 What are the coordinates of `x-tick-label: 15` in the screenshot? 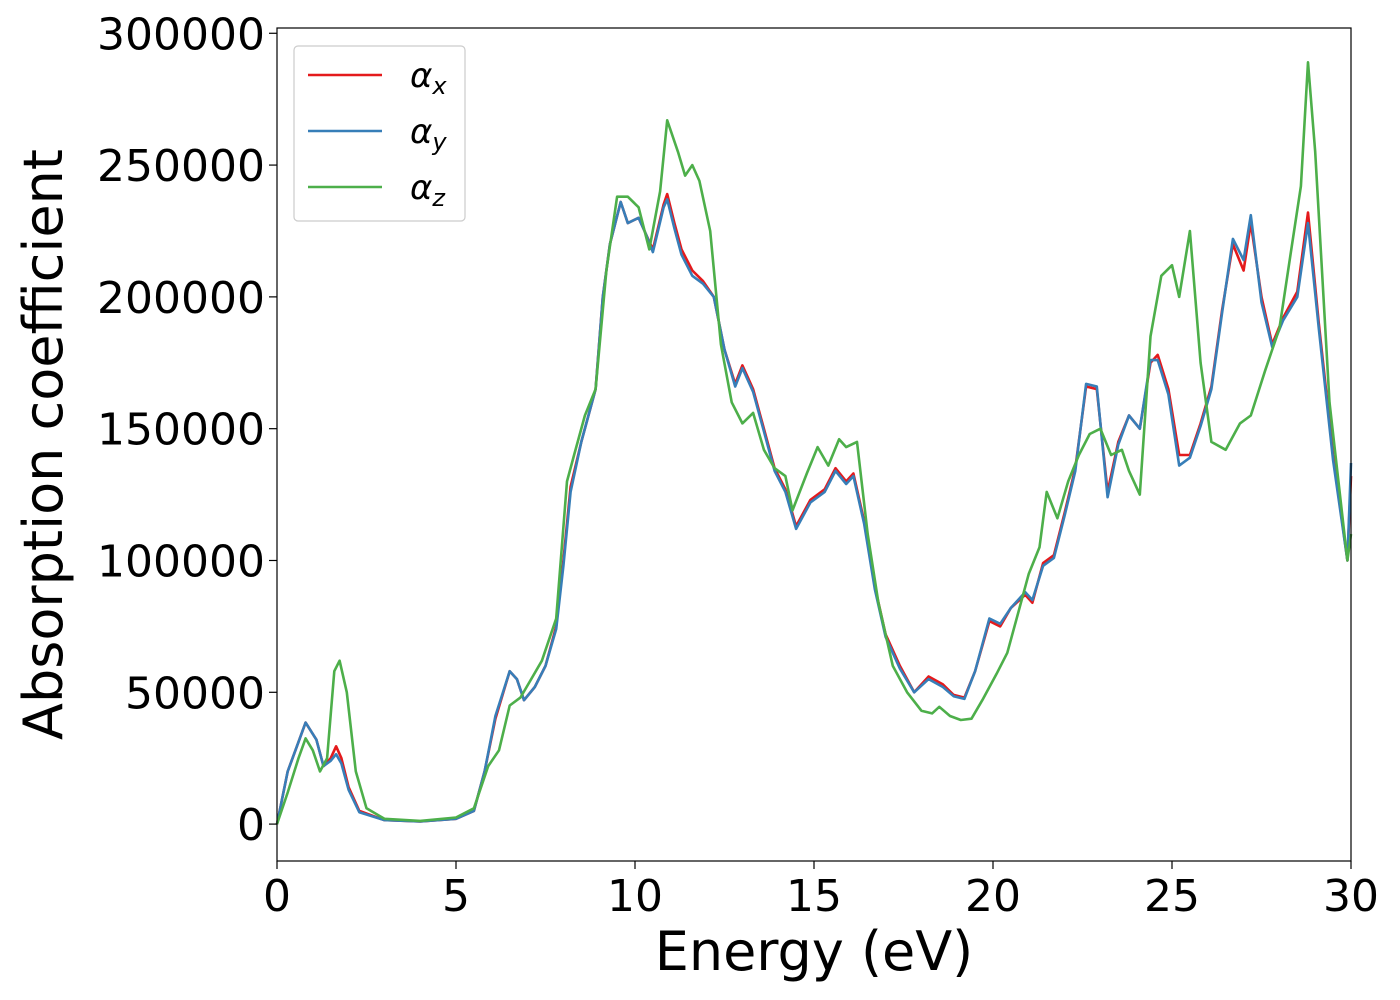 It's located at (814, 896).